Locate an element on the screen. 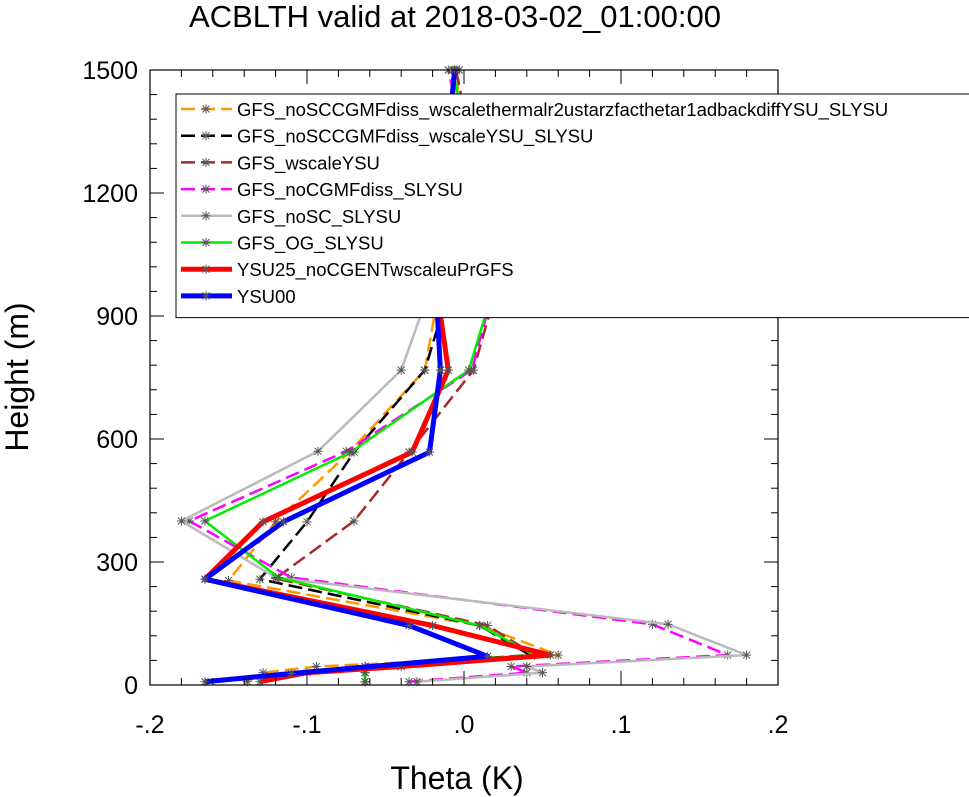 The width and height of the screenshot is (969, 797). legend-item-5: GFS_noSC_SLYSU is located at coordinates (291, 217).